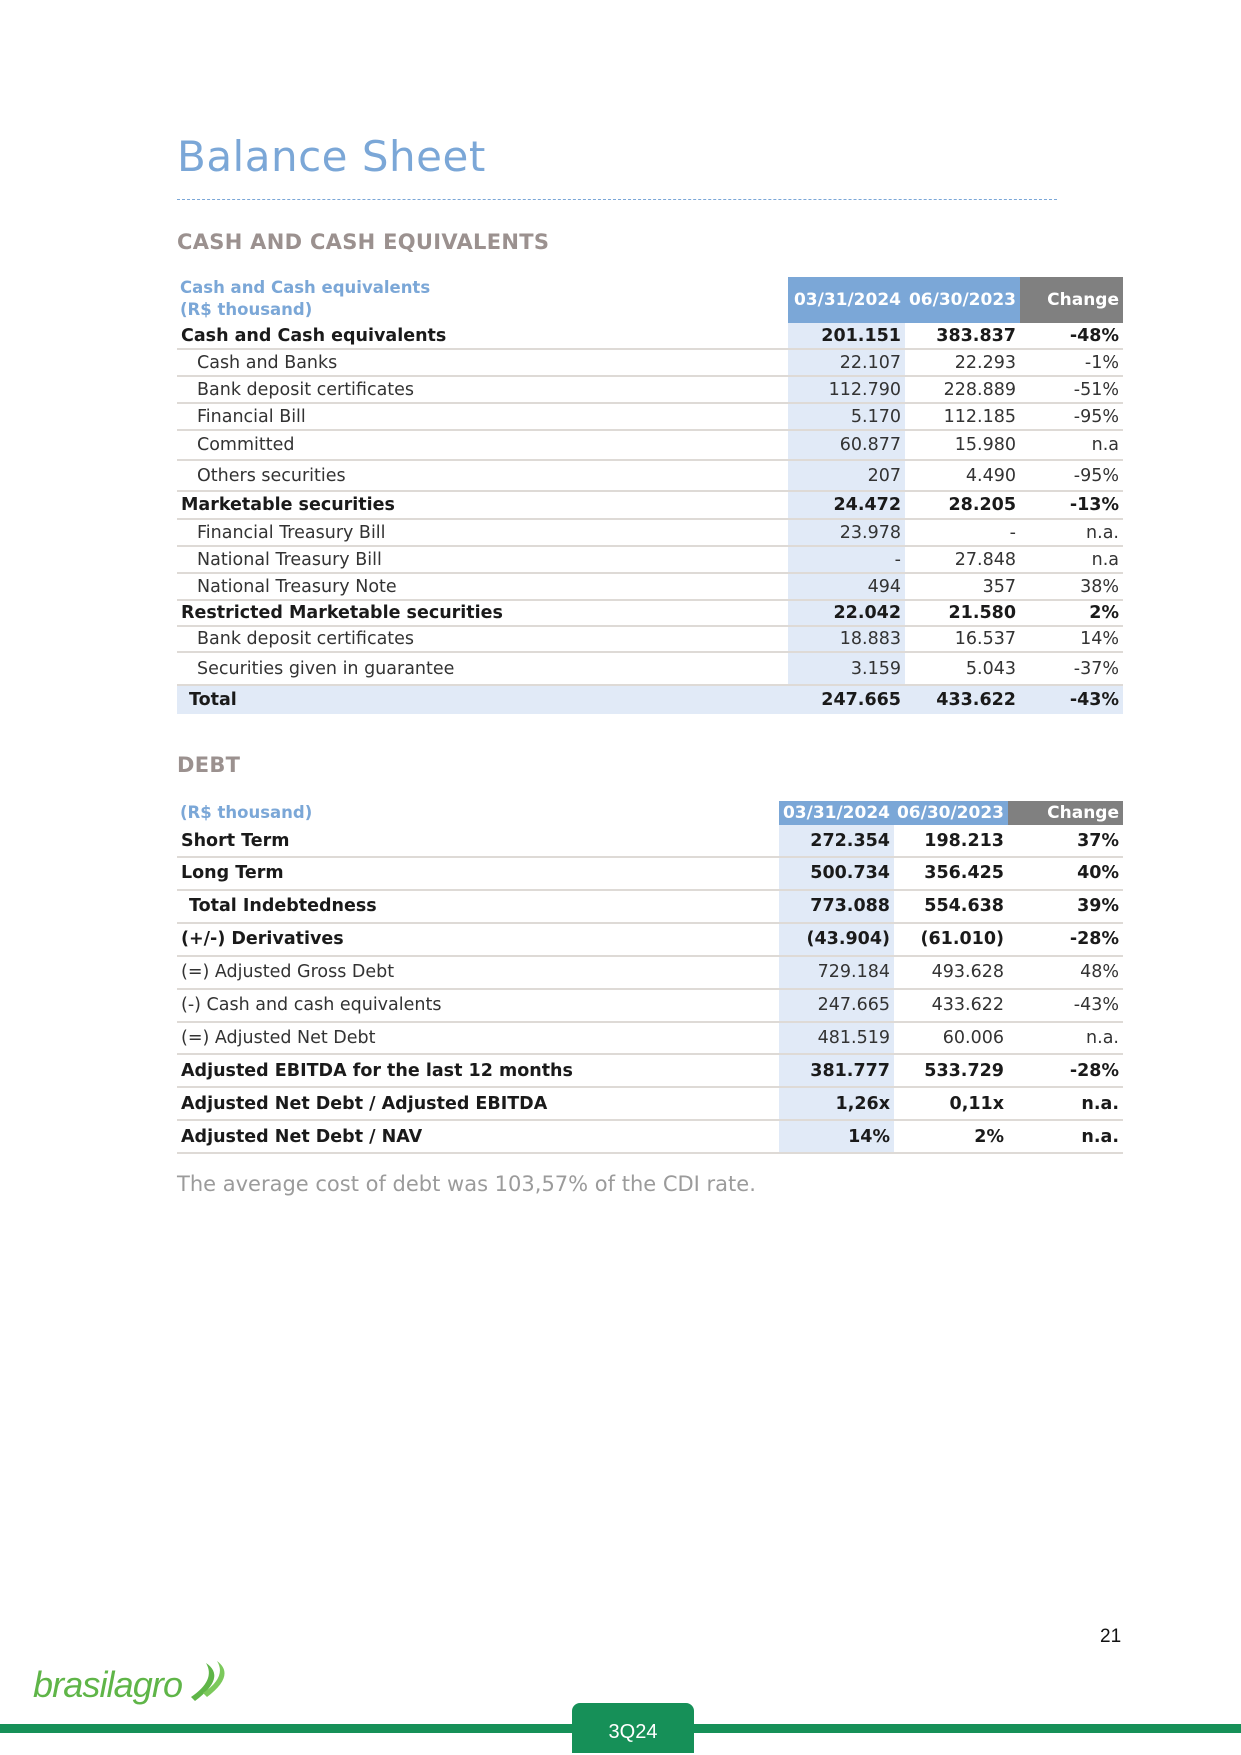  I want to click on value-03-31-2024: 207, so click(884, 475).